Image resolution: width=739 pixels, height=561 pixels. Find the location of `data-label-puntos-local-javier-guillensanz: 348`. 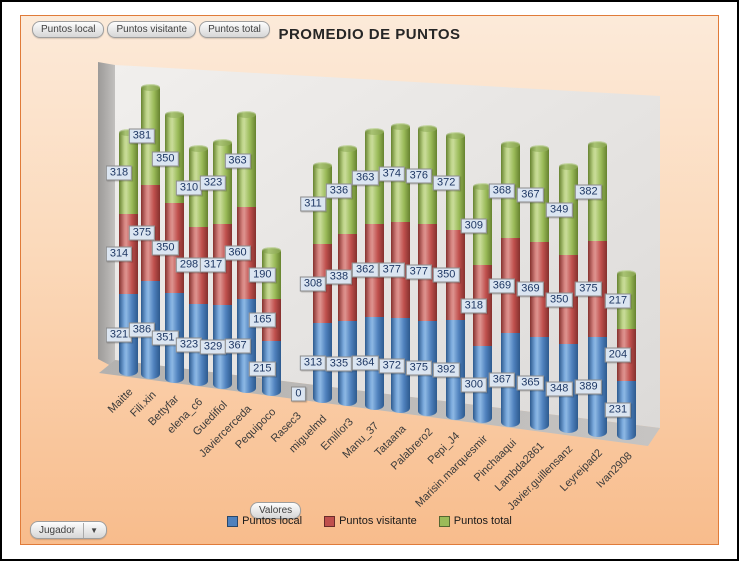

data-label-puntos-local-javier-guillensanz: 348 is located at coordinates (559, 389).